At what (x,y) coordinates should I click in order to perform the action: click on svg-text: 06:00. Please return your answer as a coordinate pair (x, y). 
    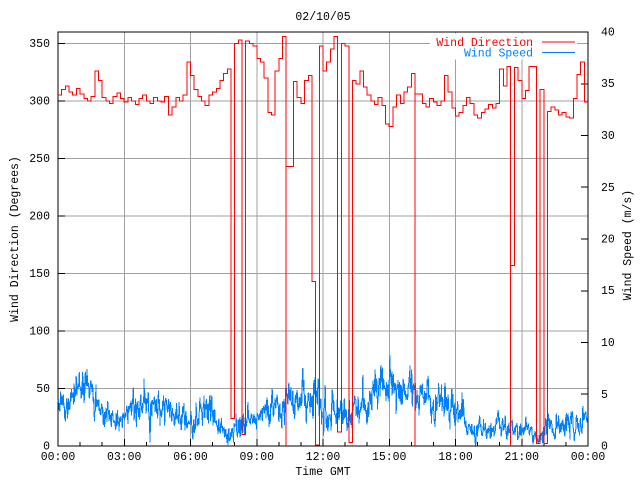
    Looking at the image, I should click on (190, 457).